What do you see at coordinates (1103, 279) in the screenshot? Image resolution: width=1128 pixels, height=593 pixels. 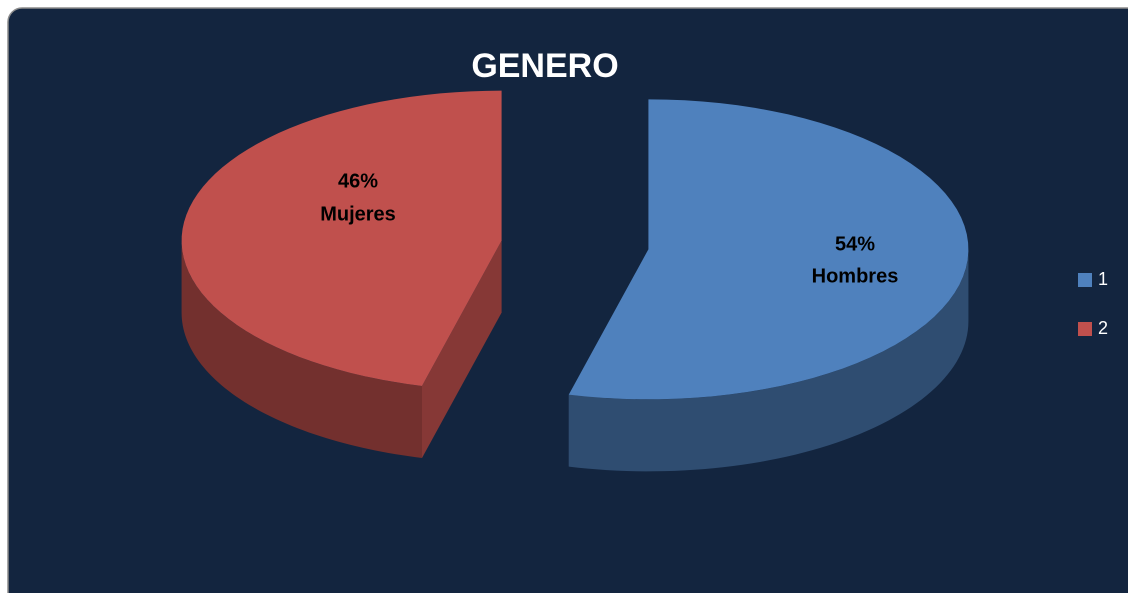 I see `legend-label: 1` at bounding box center [1103, 279].